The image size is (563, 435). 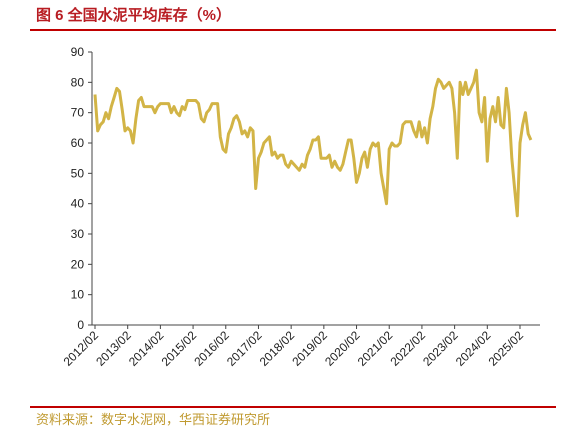 I want to click on y-tick-label: 90, so click(x=78, y=52).